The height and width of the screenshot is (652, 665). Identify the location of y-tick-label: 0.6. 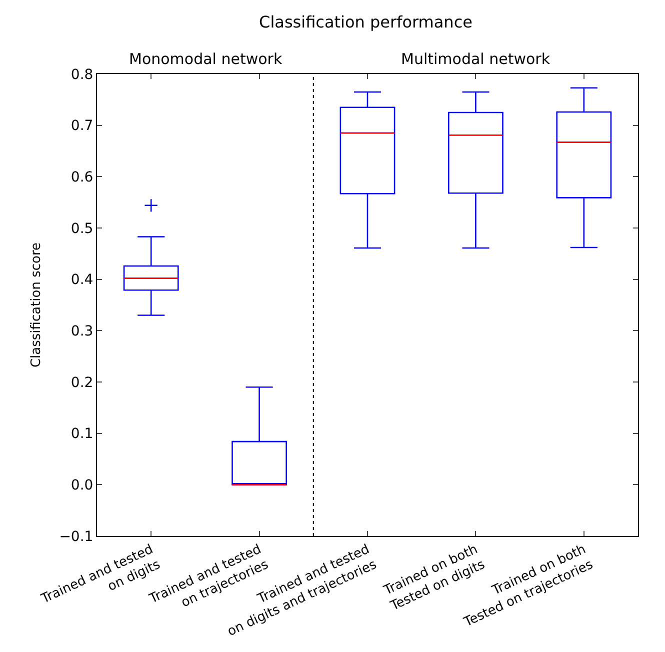
(82, 178).